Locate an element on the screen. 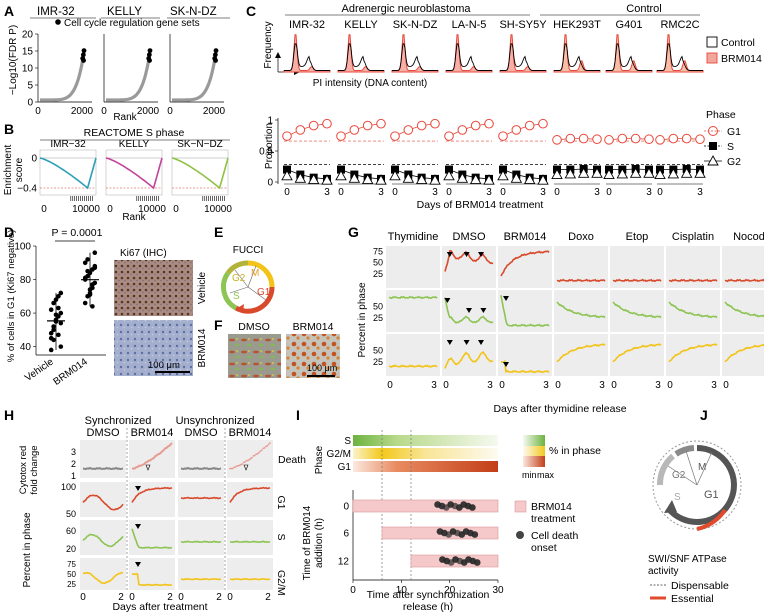 Image resolution: width=764 pixels, height=616 pixels. death-marker is located at coordinates (246, 467).